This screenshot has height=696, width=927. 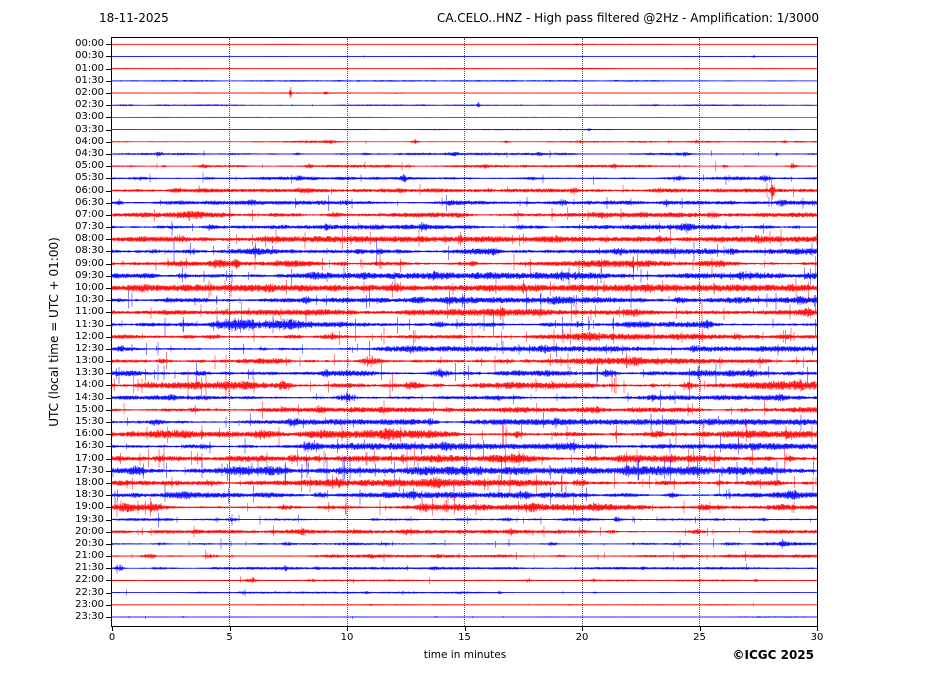 I want to click on y-tick-label: 18:00, so click(x=89, y=482).